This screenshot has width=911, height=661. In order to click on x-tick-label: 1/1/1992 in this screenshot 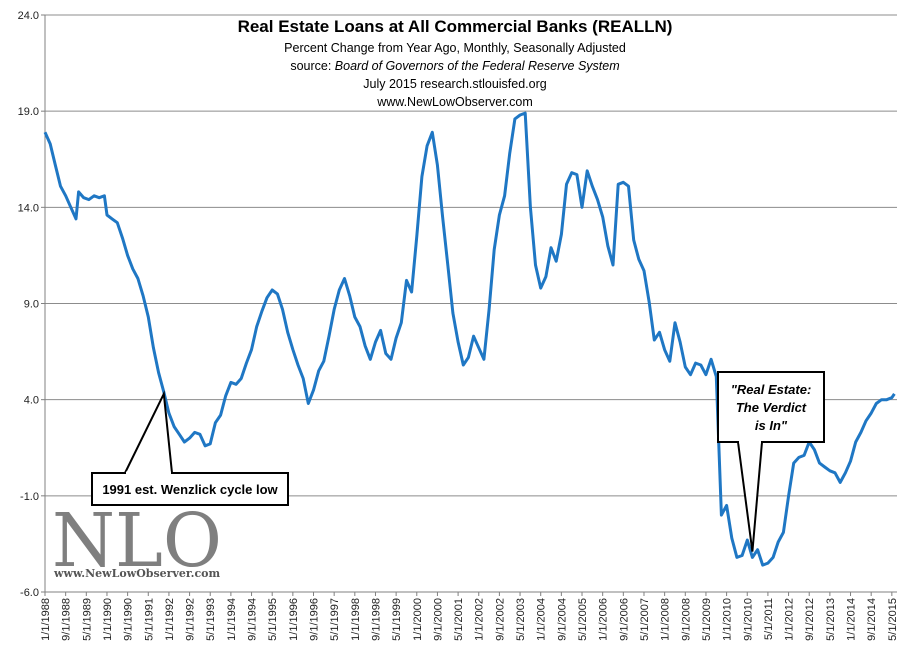, I will do `click(170, 619)`.